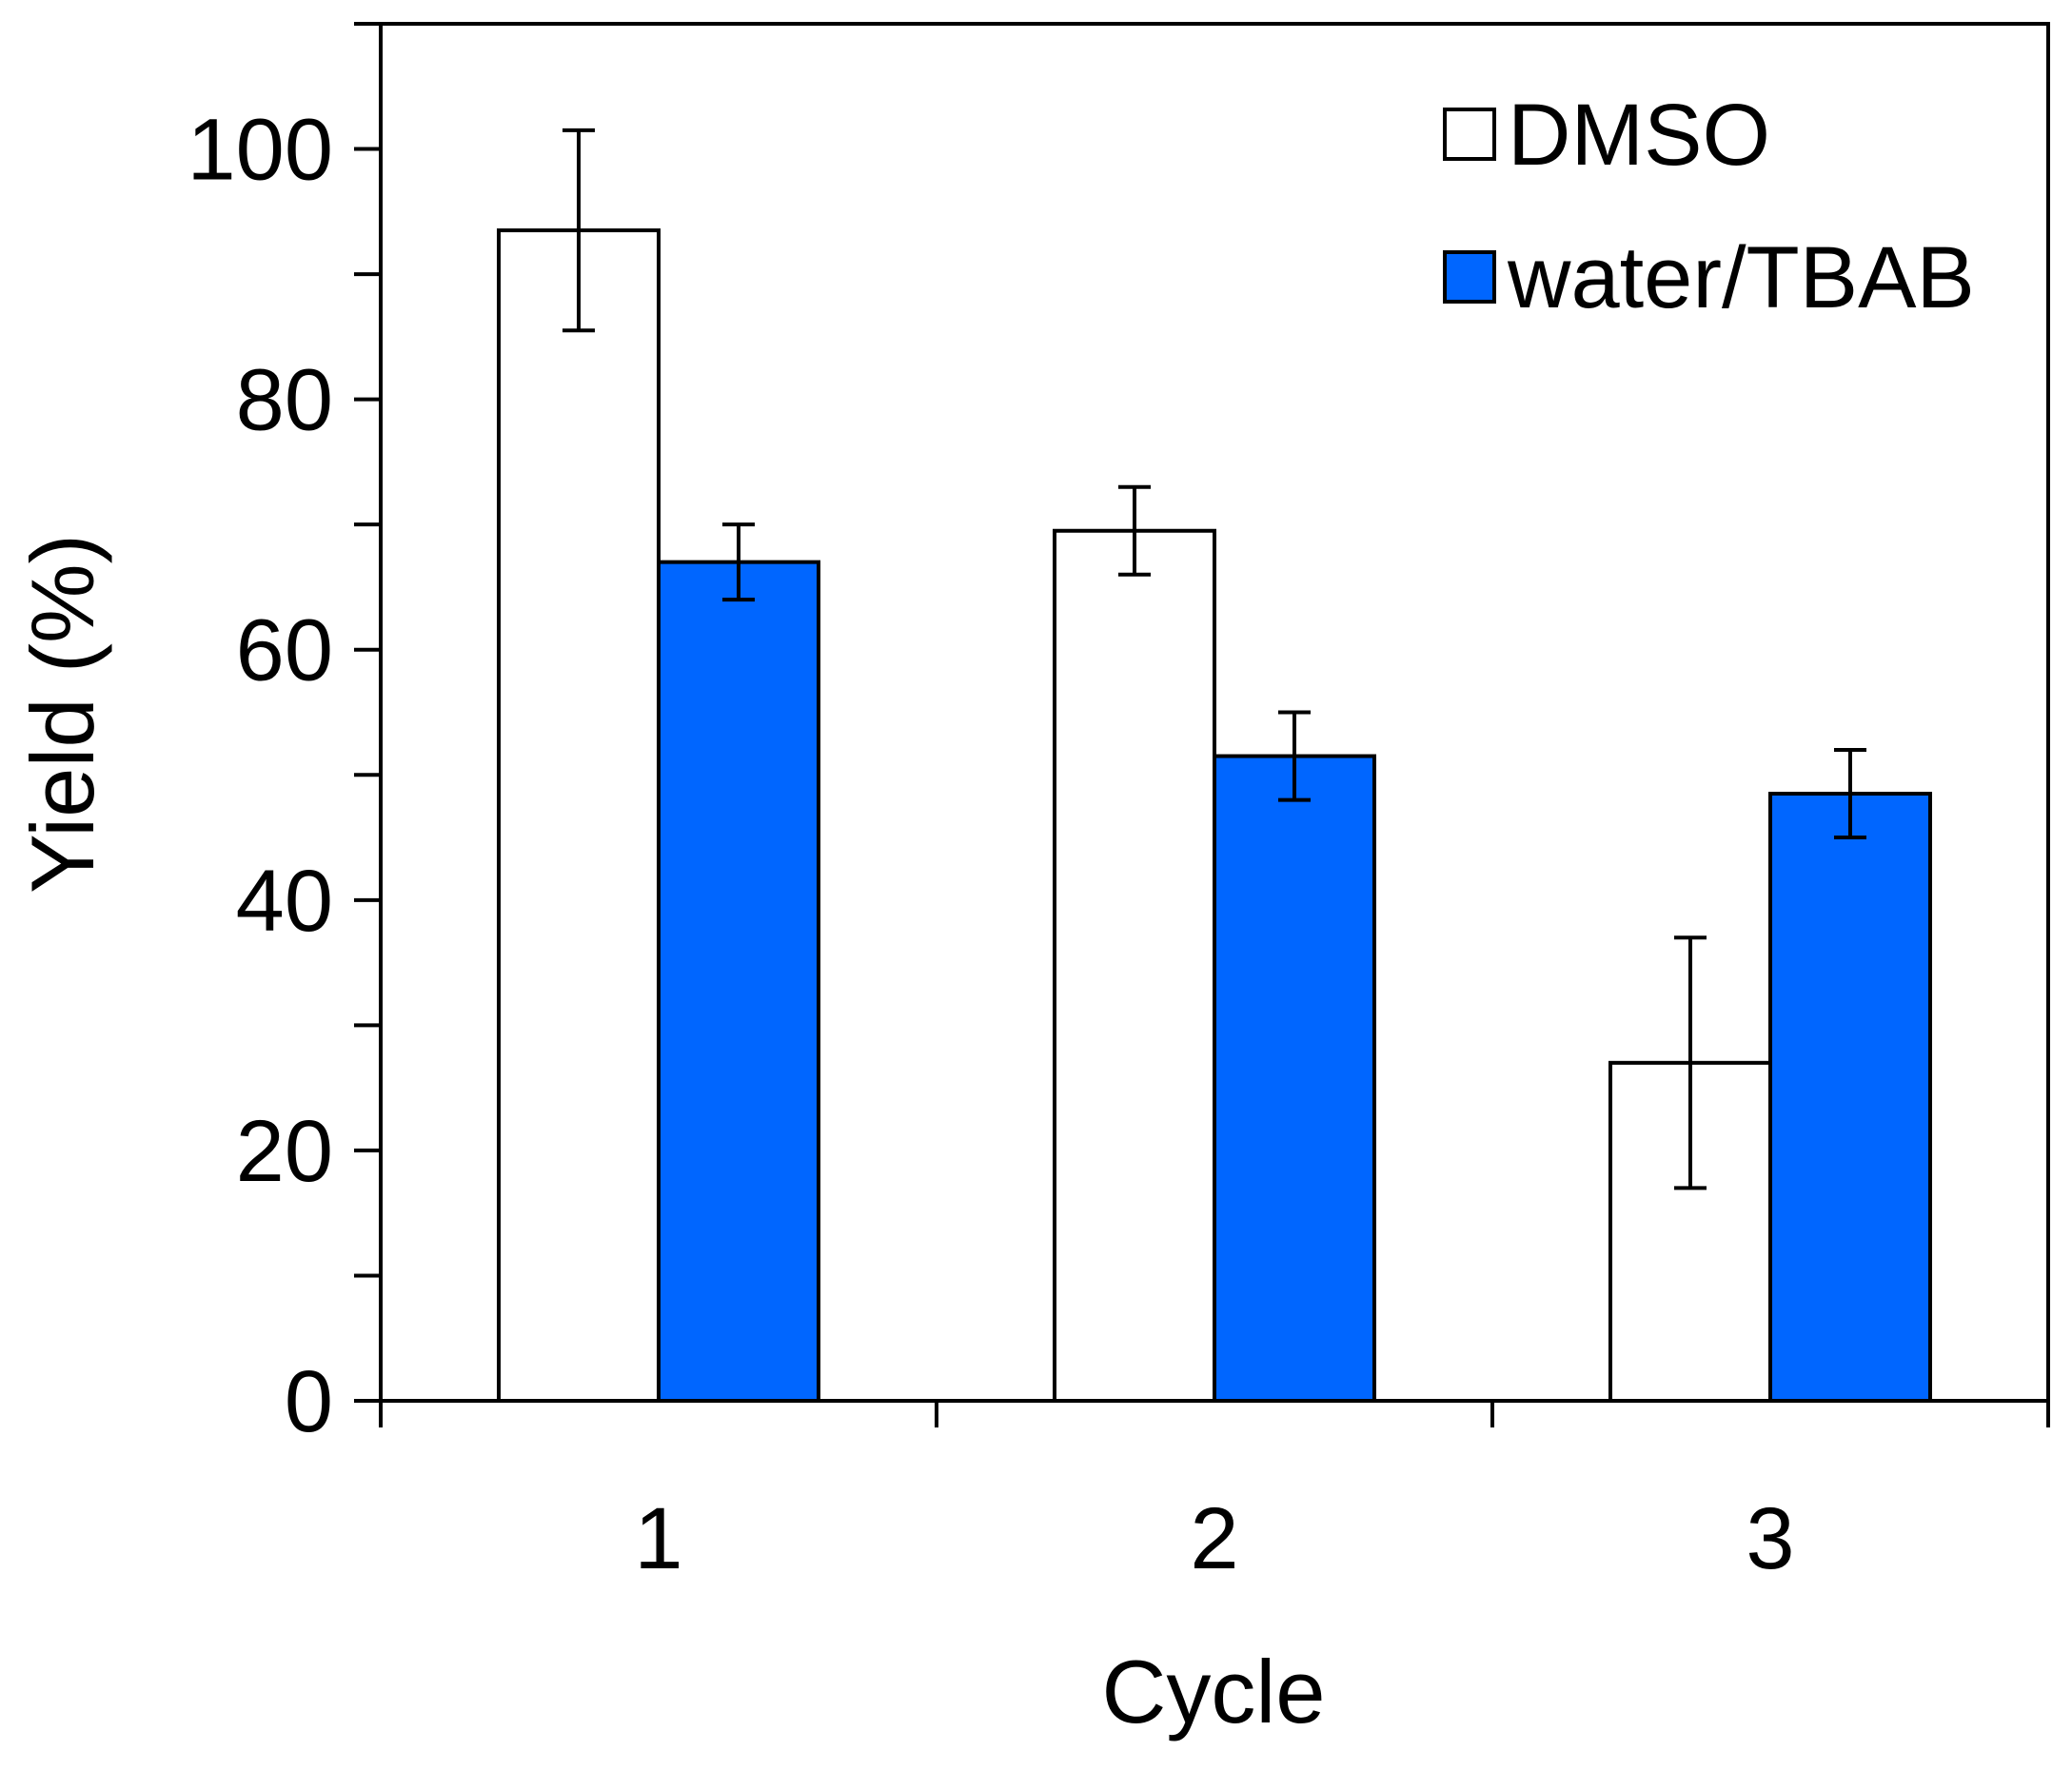  Describe the element at coordinates (309, 1401) in the screenshot. I see `y-tick-label-0: 0` at that location.